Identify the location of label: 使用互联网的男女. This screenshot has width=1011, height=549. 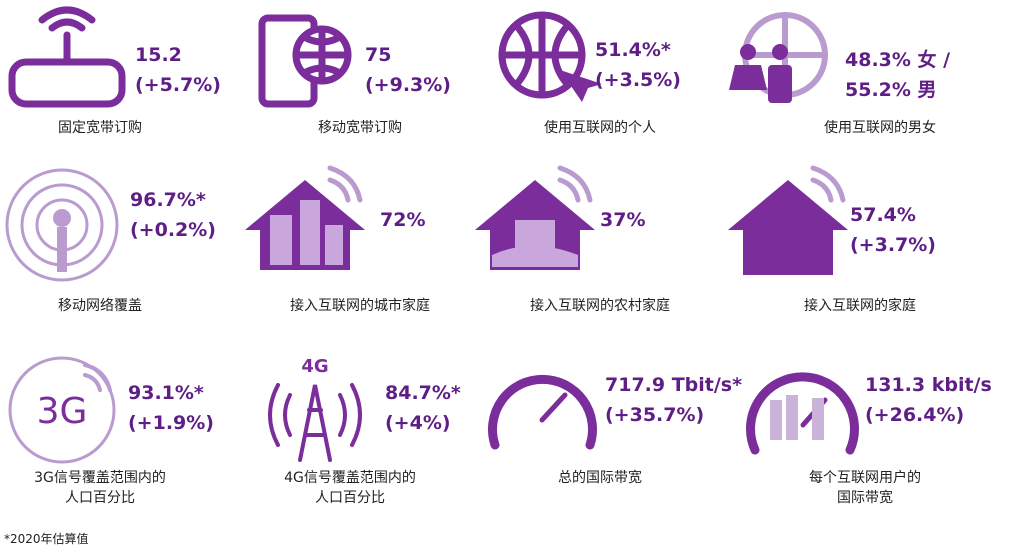
(880, 128).